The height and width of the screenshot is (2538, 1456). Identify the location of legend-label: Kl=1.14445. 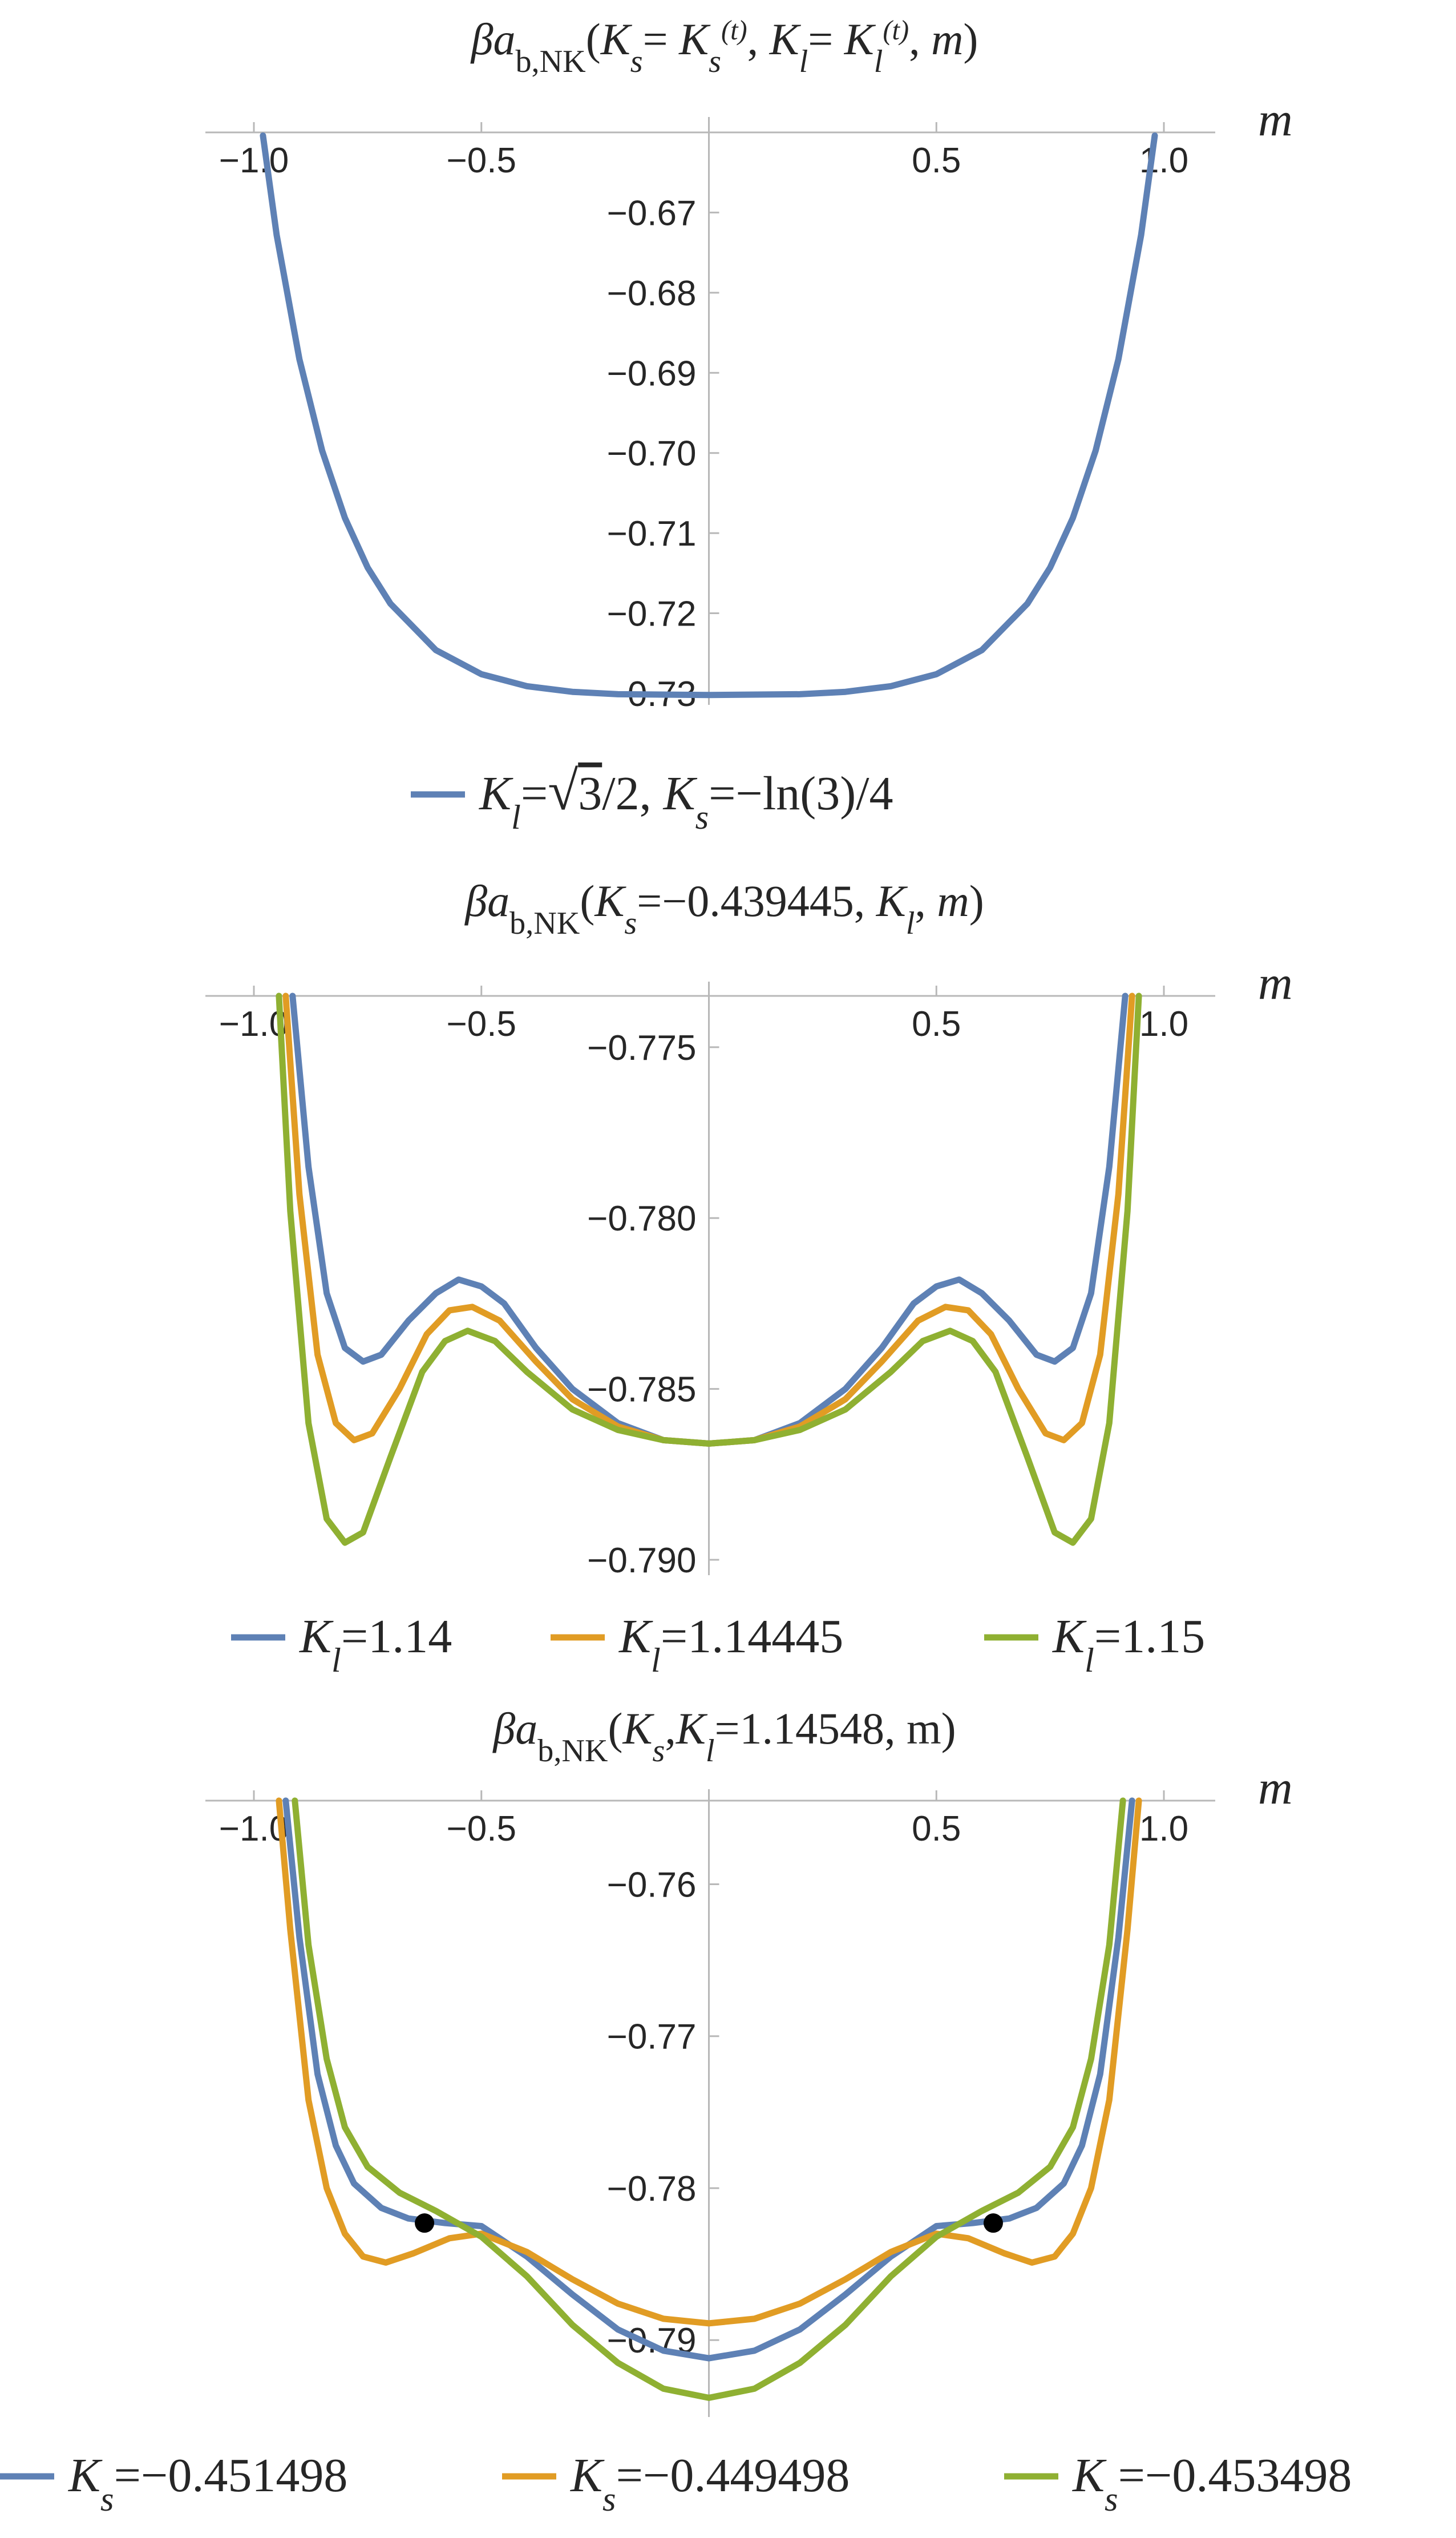
(730, 1645).